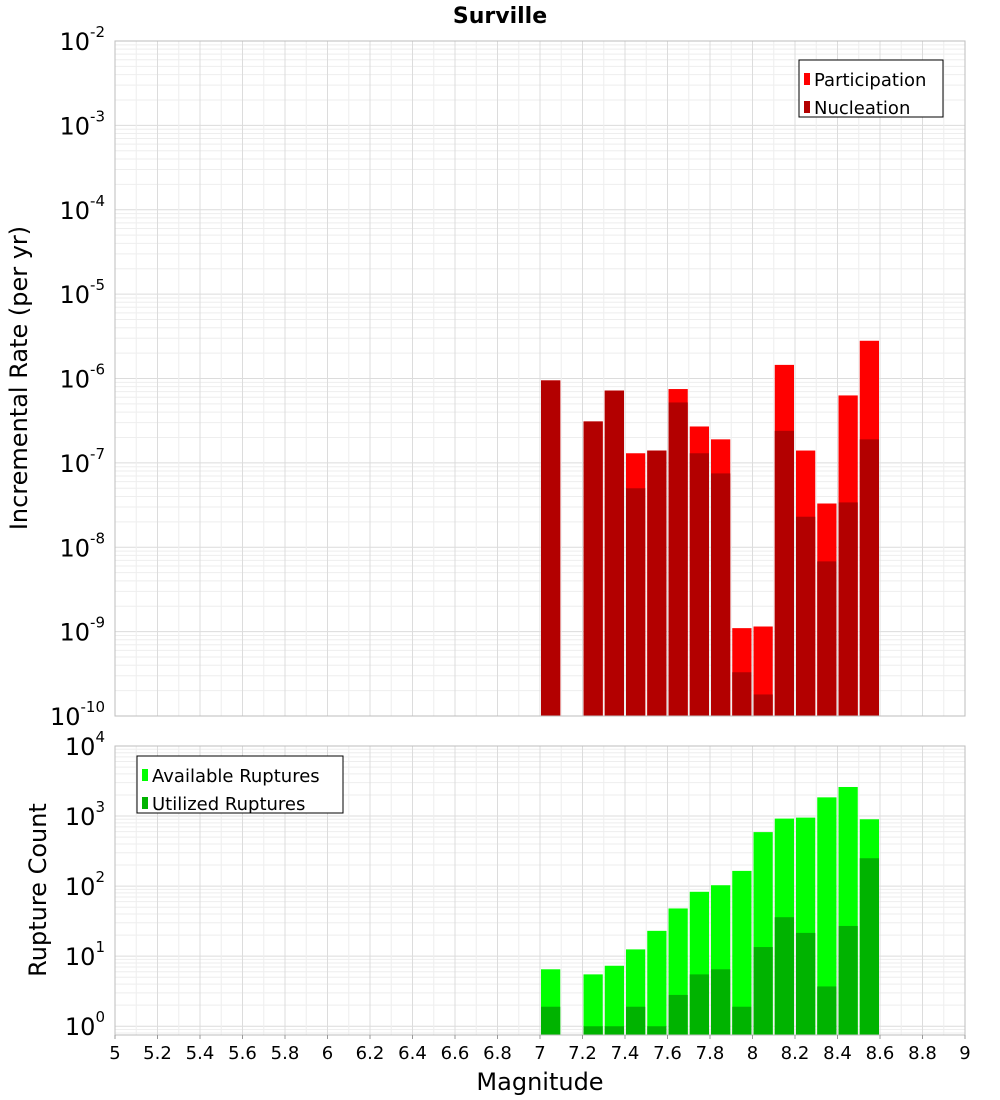  What do you see at coordinates (38, 890) in the screenshot?
I see `bottom-y-axis-label: Rupture Count` at bounding box center [38, 890].